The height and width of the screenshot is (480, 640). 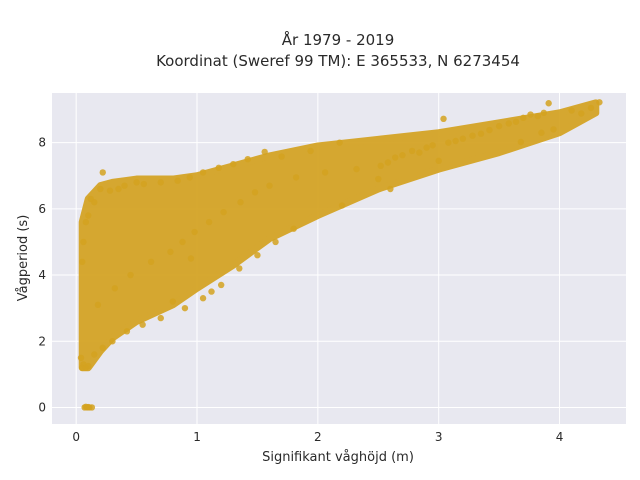 I want to click on y-axis-title: Vågperiod (s), so click(x=23, y=258).